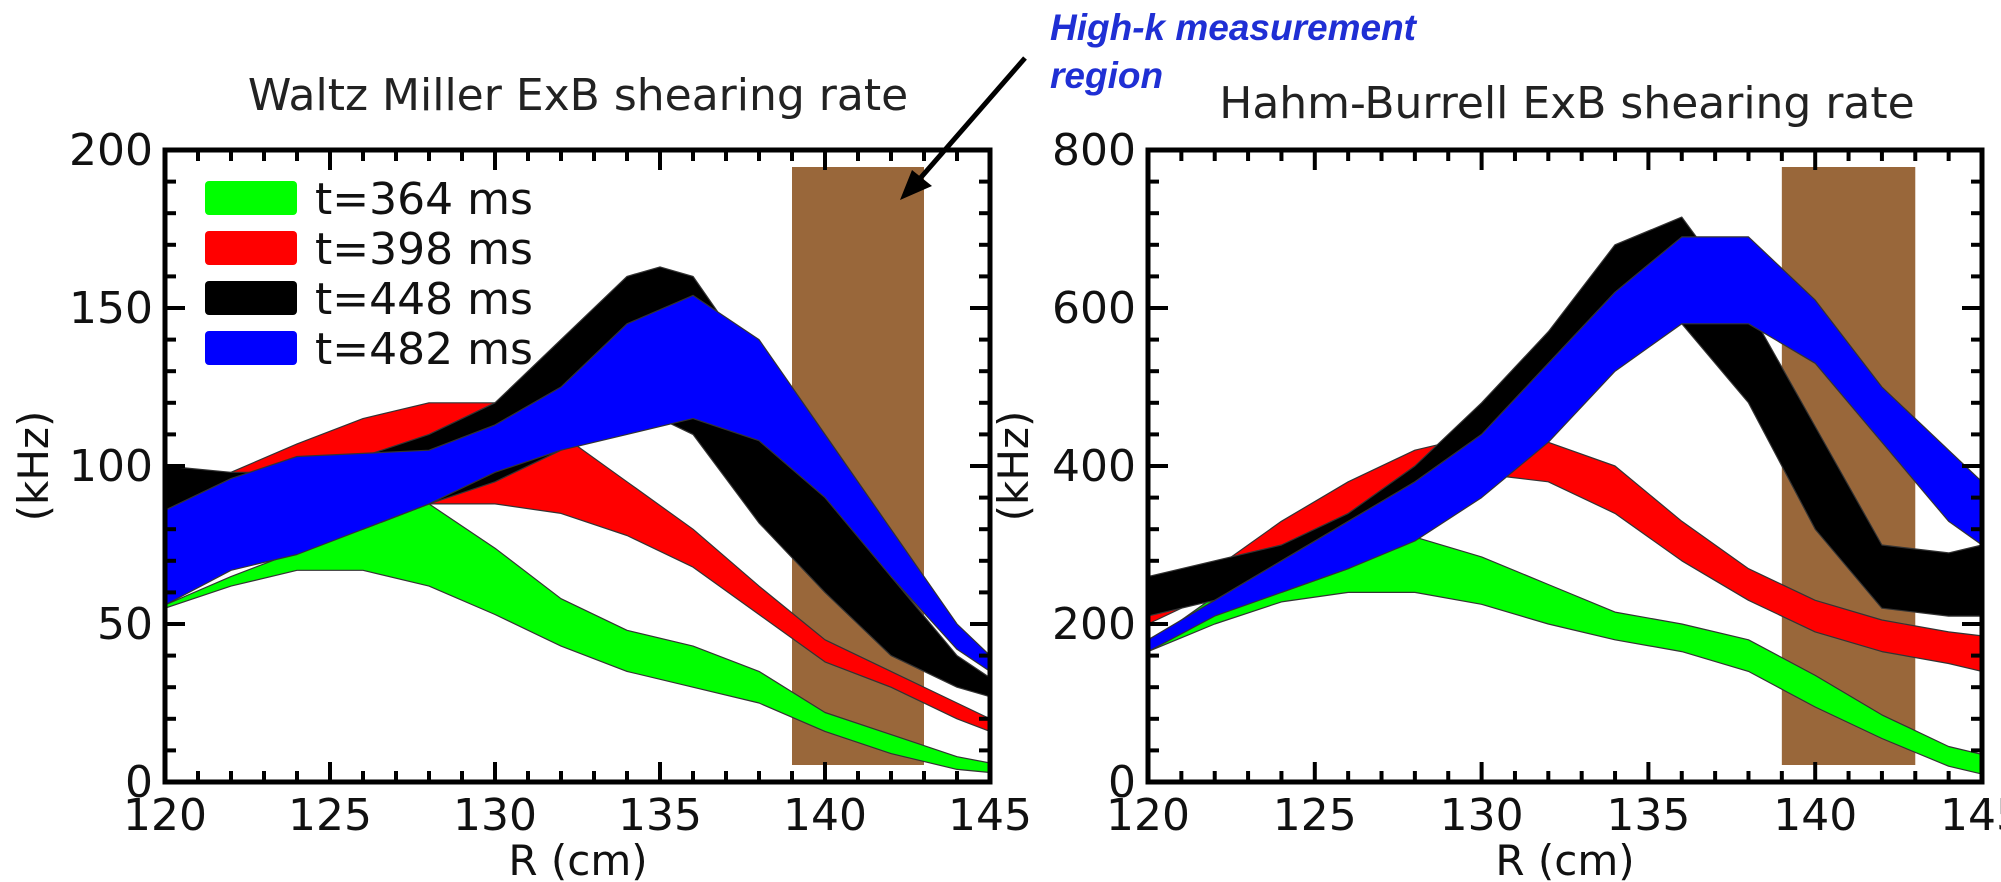 Image resolution: width=2001 pixels, height=882 pixels. What do you see at coordinates (578, 95) in the screenshot?
I see `chart-title-left: Waltz Miller ExB shearing rate` at bounding box center [578, 95].